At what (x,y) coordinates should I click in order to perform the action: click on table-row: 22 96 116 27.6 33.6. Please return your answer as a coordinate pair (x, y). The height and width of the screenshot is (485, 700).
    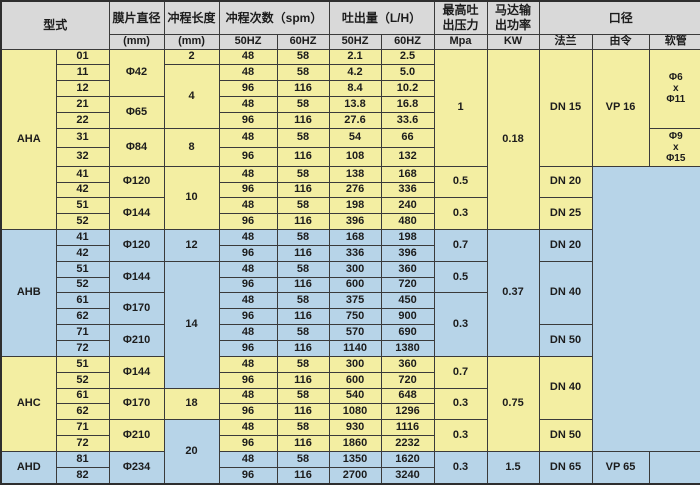
    Looking at the image, I should click on (350, 120).